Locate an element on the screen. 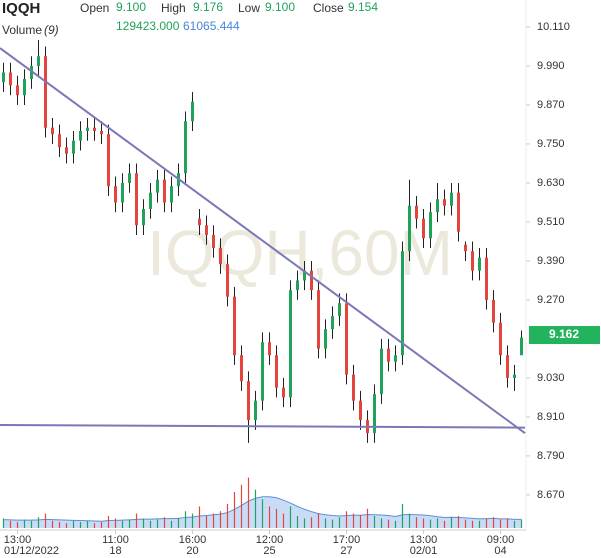  volume-period: (9) is located at coordinates (51, 30).